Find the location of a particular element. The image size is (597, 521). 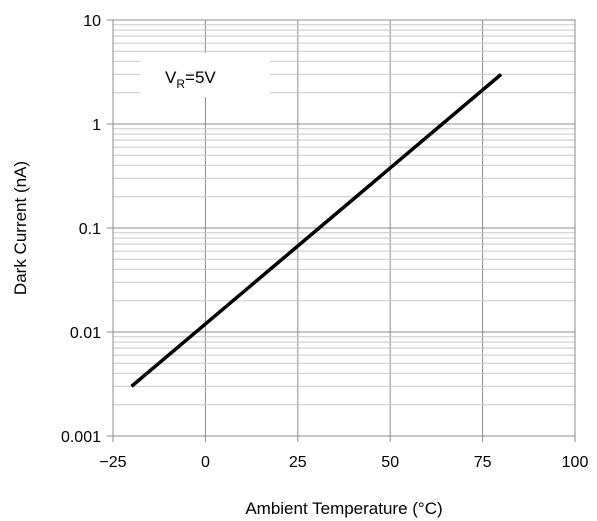

annotation-rest: =5V is located at coordinates (200, 77).